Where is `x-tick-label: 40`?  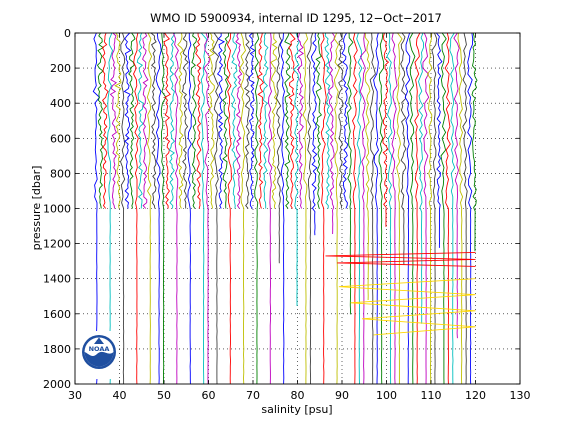 x-tick-label: 40 is located at coordinates (120, 395).